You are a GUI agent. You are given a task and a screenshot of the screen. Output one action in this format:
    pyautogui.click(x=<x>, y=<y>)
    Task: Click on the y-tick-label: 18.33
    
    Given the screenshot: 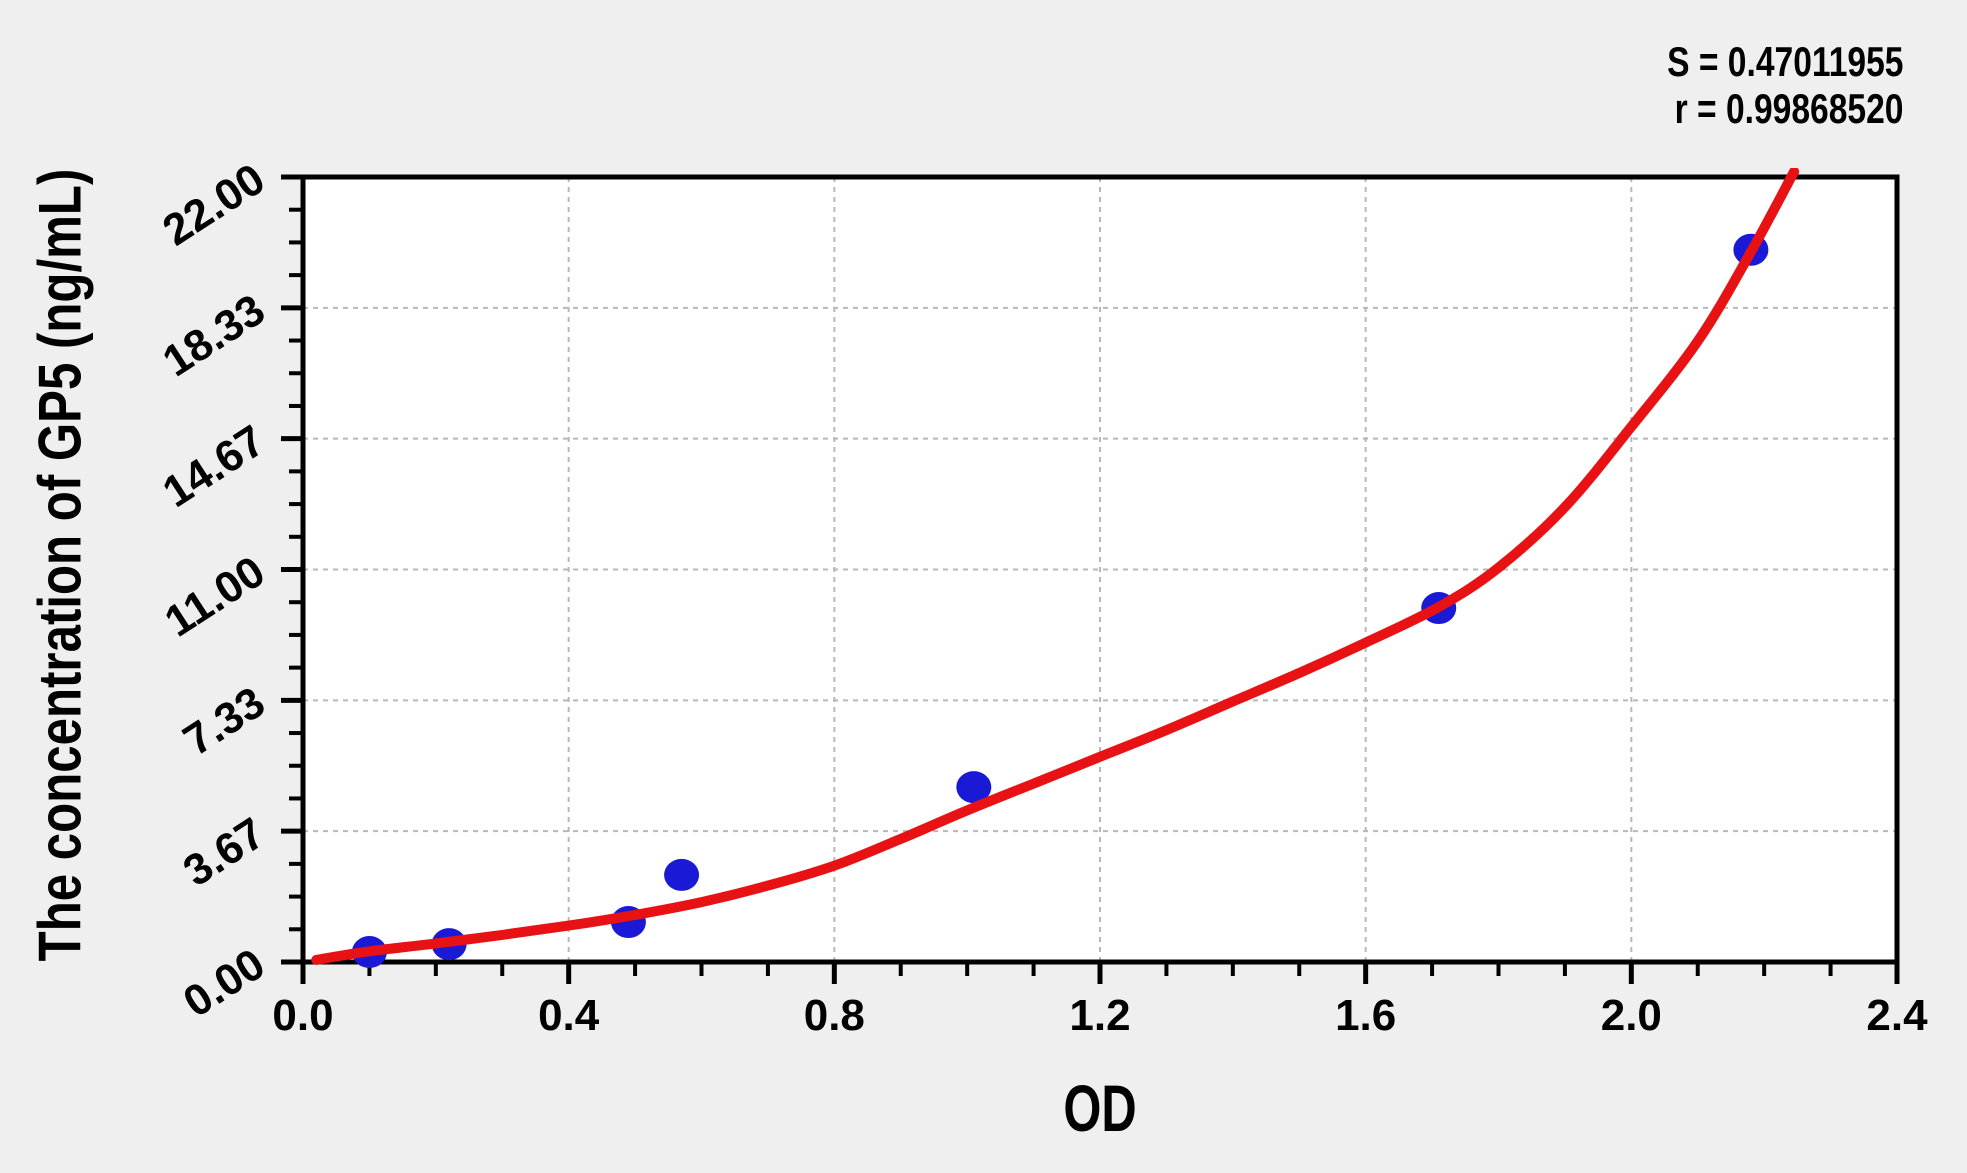 What is the action you would take?
    pyautogui.click(x=213, y=335)
    